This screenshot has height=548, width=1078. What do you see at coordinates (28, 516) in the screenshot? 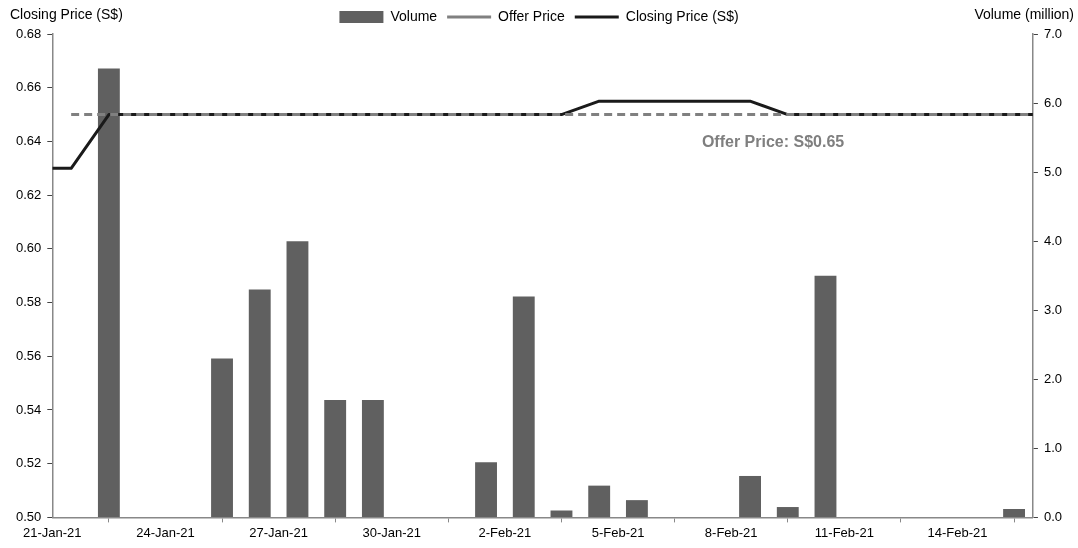
I see `y-tick-label: 0.50` at bounding box center [28, 516].